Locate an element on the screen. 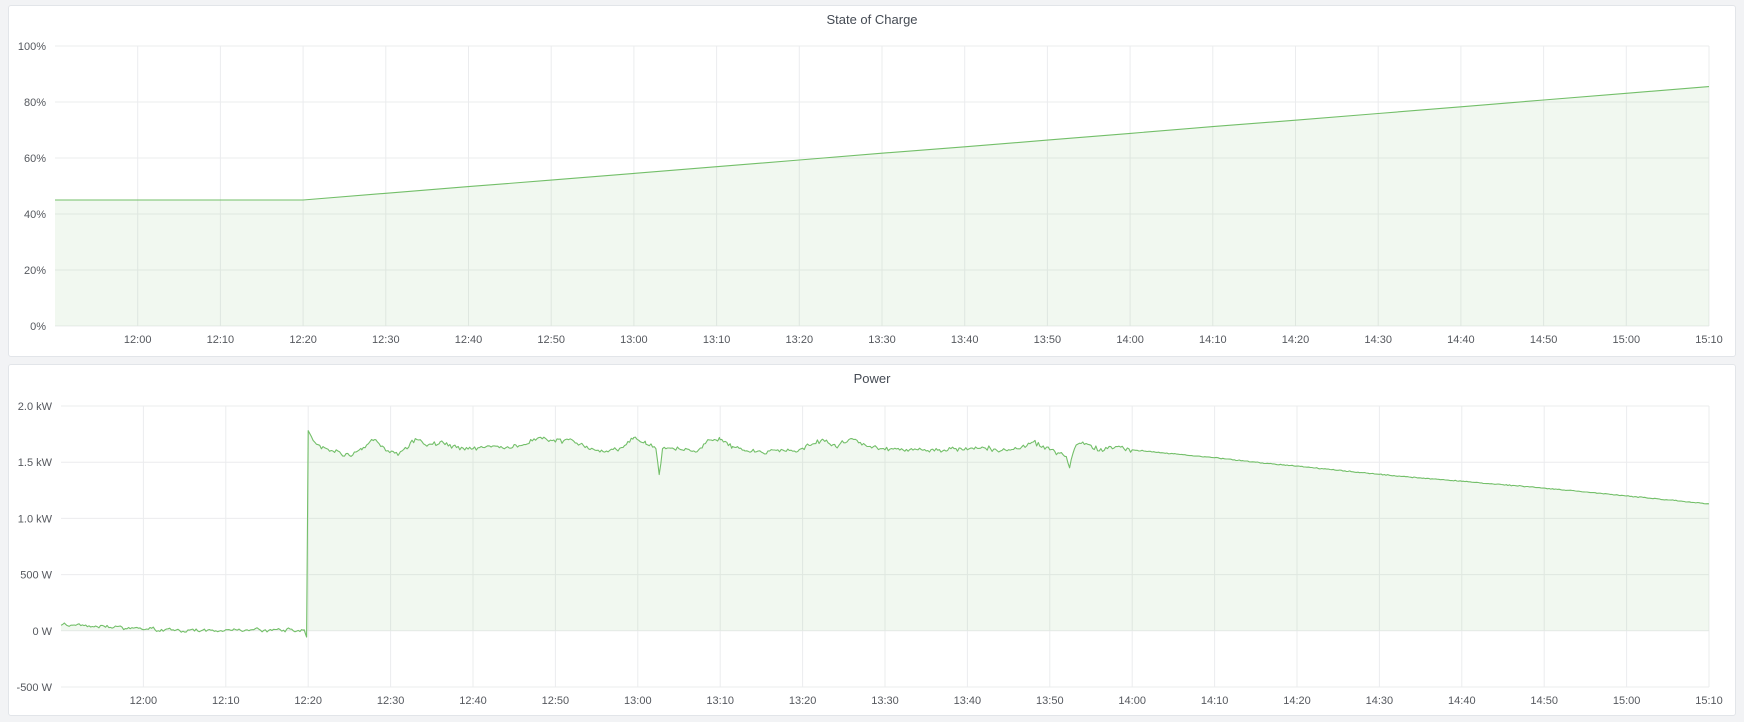  svg-text: 500 W is located at coordinates (36, 576).